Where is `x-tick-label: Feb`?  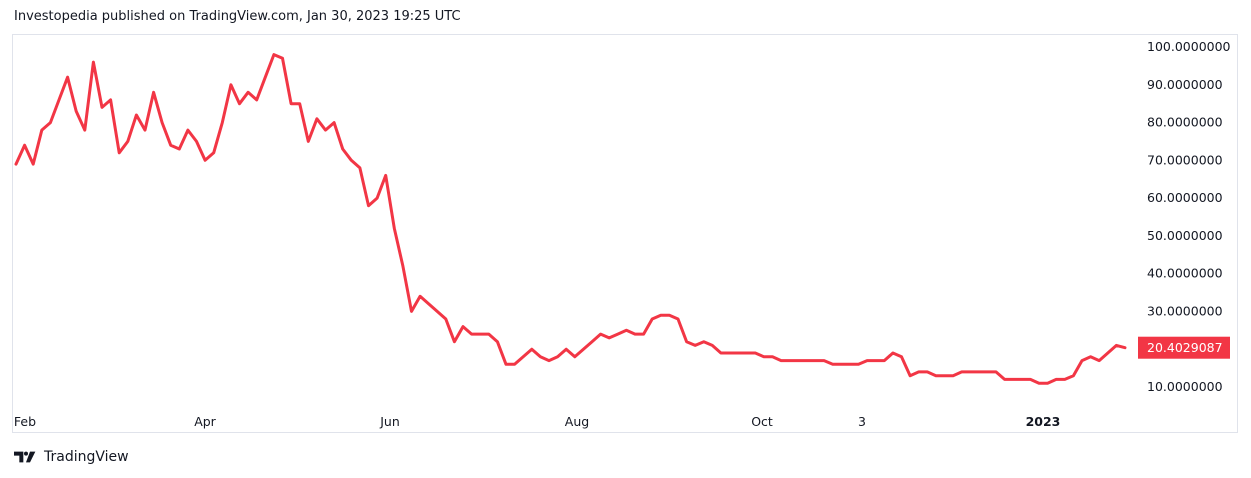 x-tick-label: Feb is located at coordinates (25, 421).